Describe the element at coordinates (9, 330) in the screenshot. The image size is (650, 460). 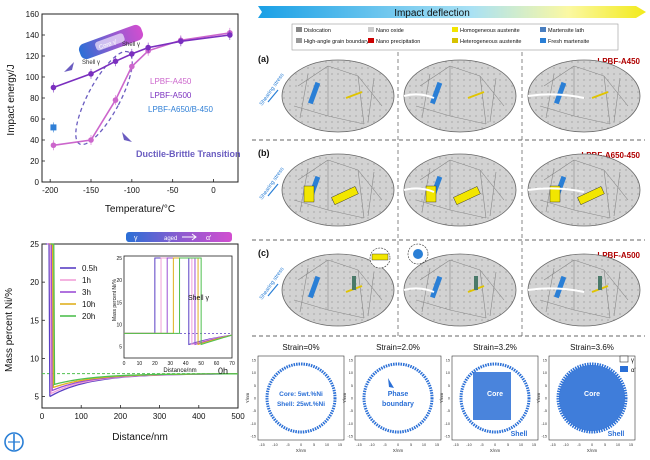
I see `ni-y-axis-label: Mass percent Ni/%` at that location.